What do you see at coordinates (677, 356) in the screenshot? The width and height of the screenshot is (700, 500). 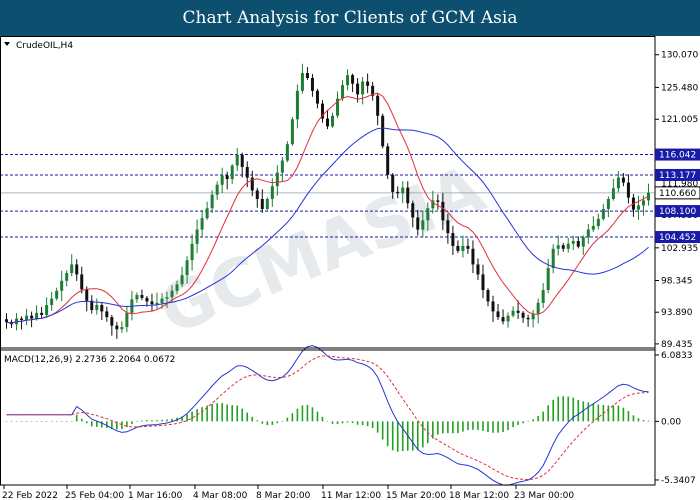 I see `macd-axis-label: 6.0833` at bounding box center [677, 356].